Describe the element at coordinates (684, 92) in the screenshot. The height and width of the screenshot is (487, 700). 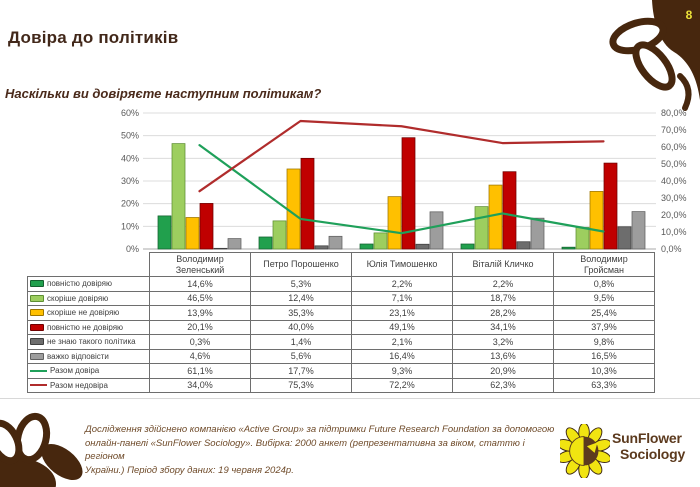
I see `corner-petal-curl` at that location.